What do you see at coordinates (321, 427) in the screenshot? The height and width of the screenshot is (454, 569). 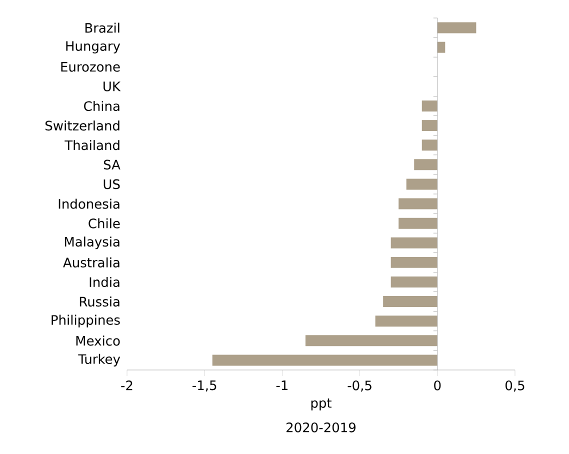 I see `text: 2020-2019` at bounding box center [321, 427].